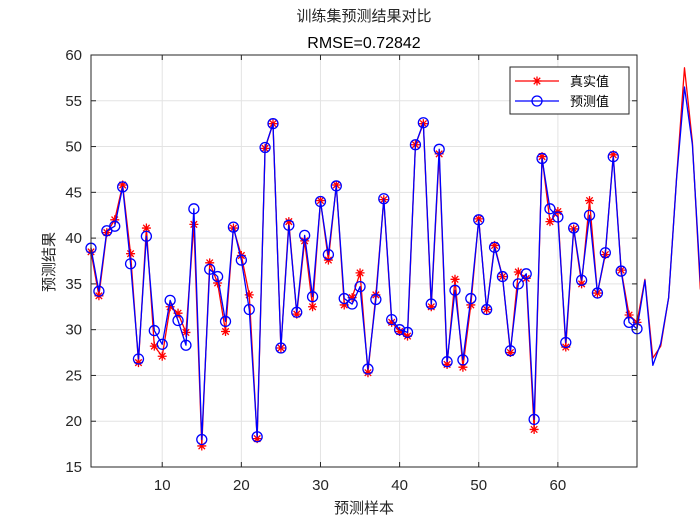 The height and width of the screenshot is (525, 700). Describe the element at coordinates (569, 90) in the screenshot. I see `legend-box` at that location.